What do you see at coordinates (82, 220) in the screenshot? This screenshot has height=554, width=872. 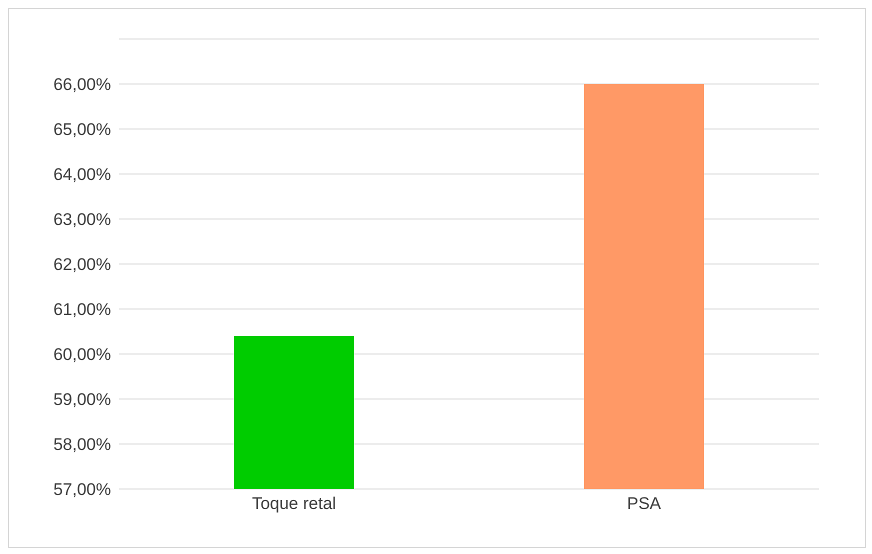 I see `y-tick-label: 63,00%` at bounding box center [82, 220].